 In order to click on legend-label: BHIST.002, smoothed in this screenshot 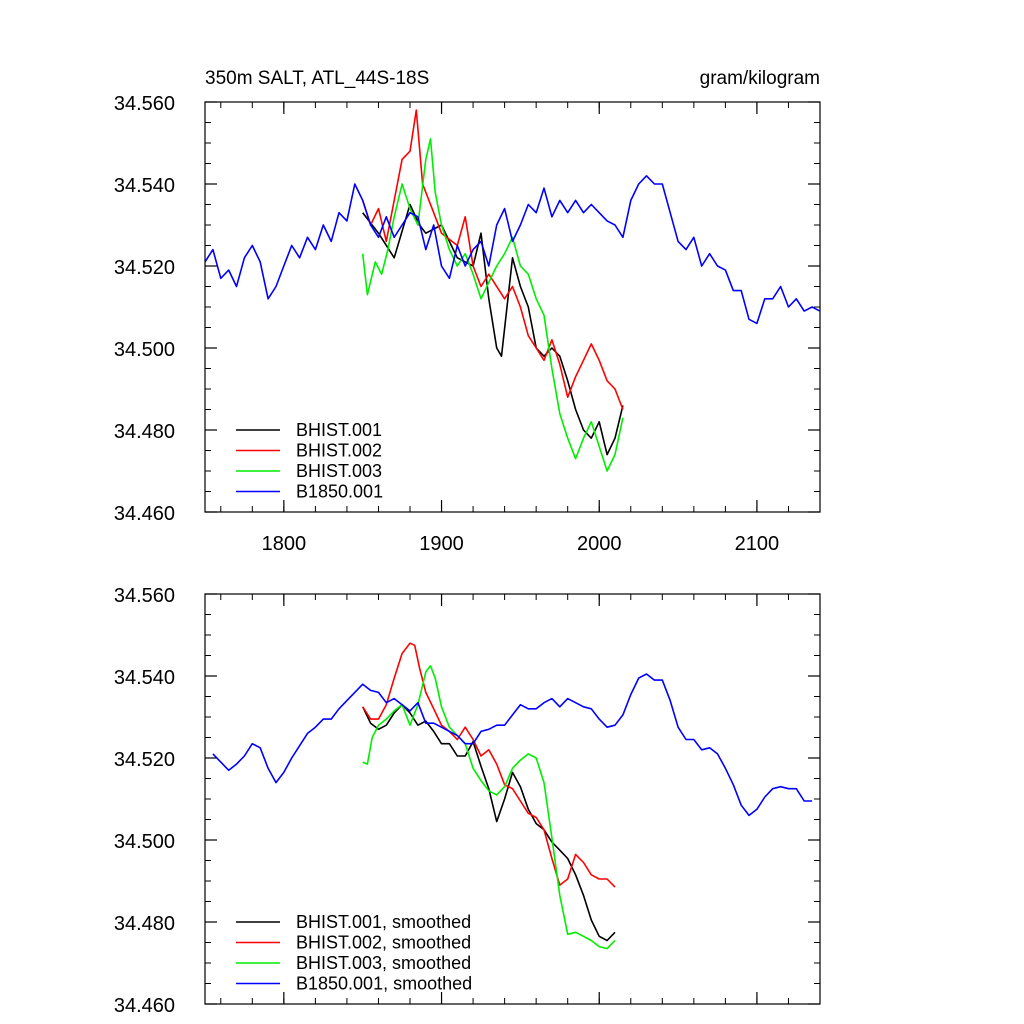, I will do `click(383, 943)`.